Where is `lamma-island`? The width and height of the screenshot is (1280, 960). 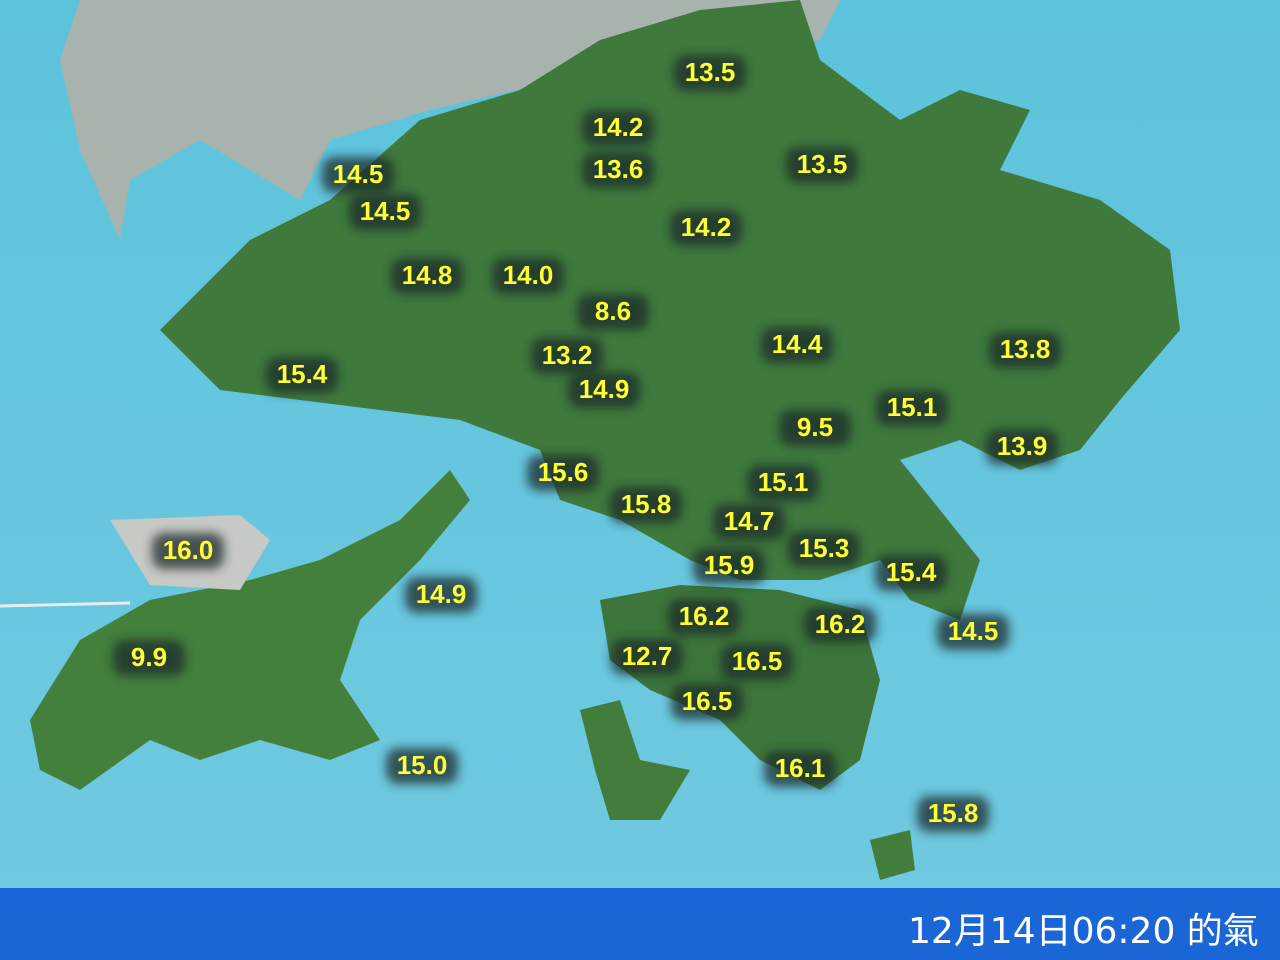 lamma-island is located at coordinates (635, 760).